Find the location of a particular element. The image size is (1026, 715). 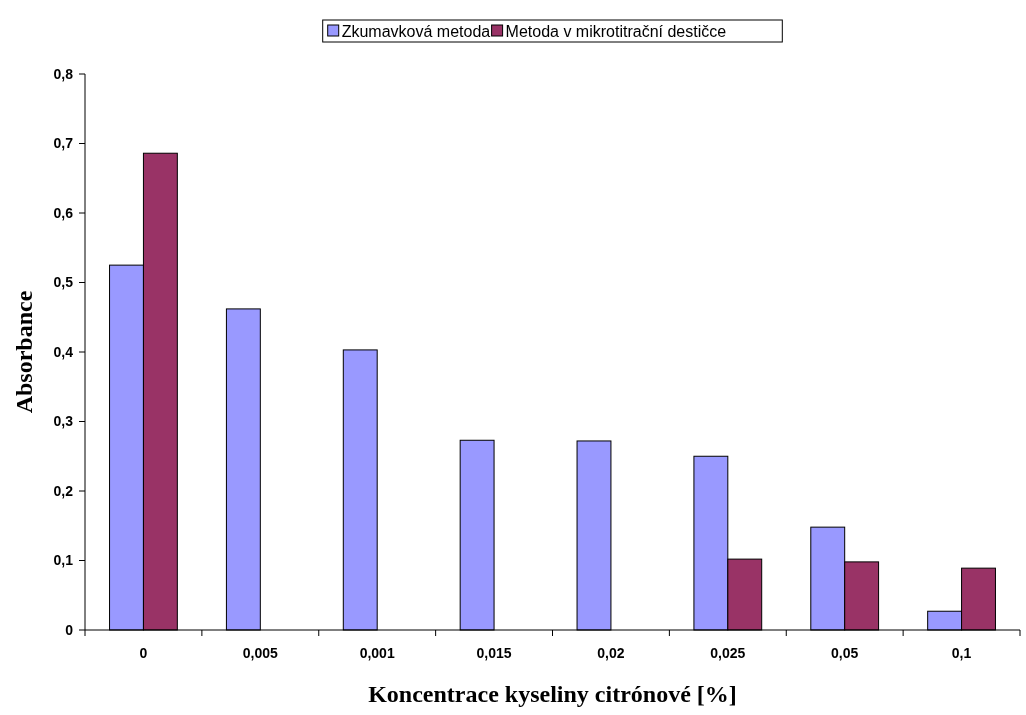

y-tick-label: 0 is located at coordinates (69, 629).